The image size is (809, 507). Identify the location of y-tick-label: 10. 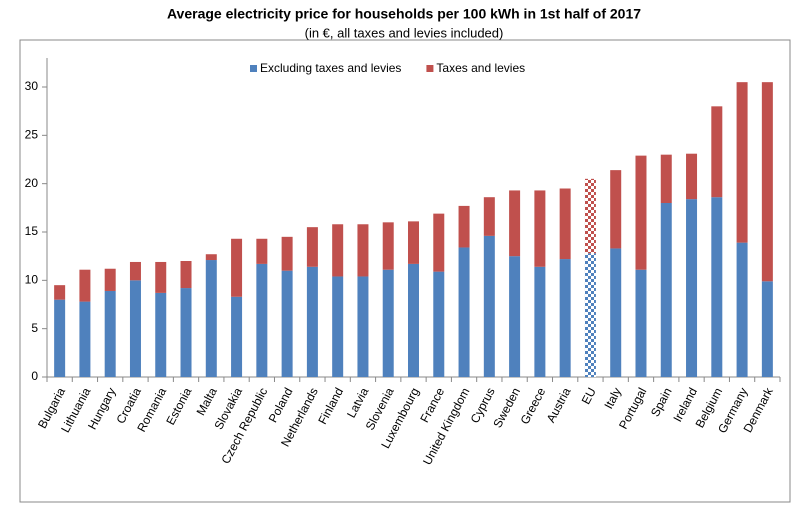
(32, 280).